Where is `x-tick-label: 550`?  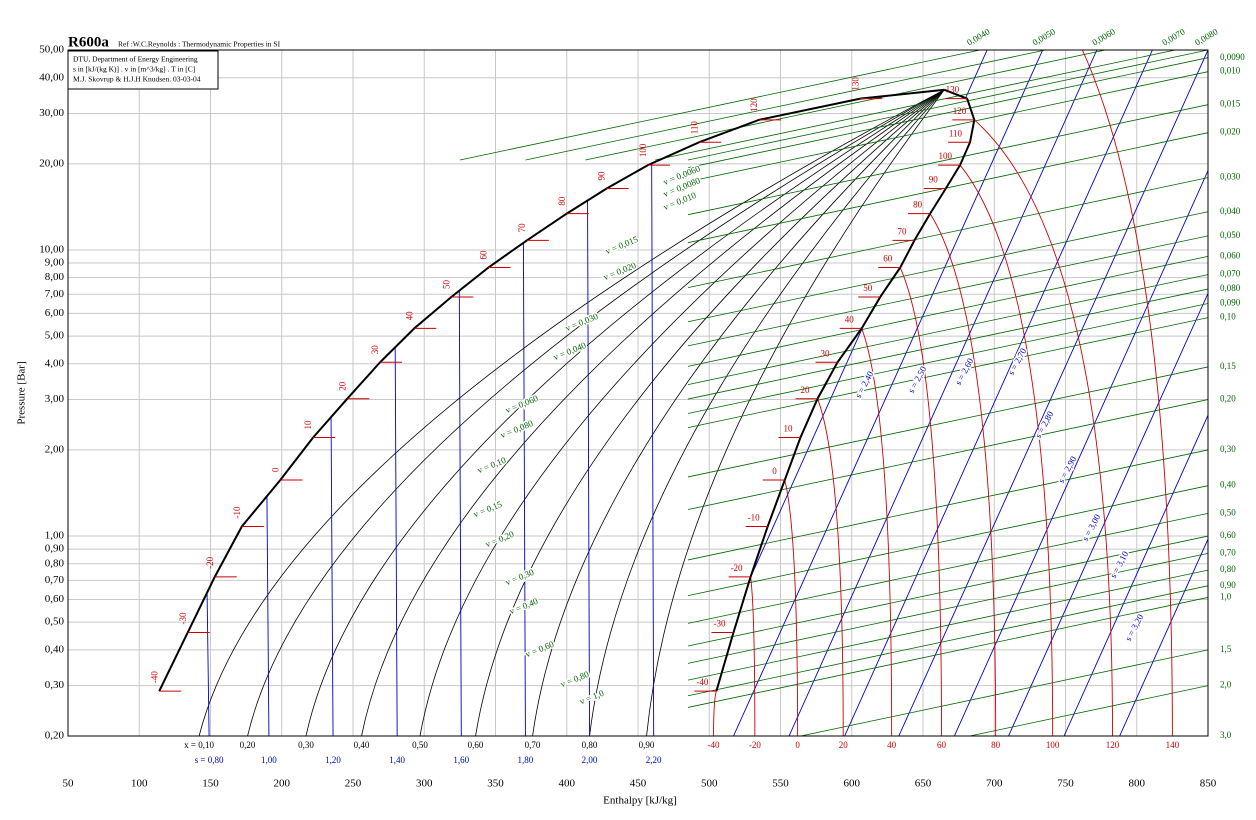 x-tick-label: 550 is located at coordinates (780, 784).